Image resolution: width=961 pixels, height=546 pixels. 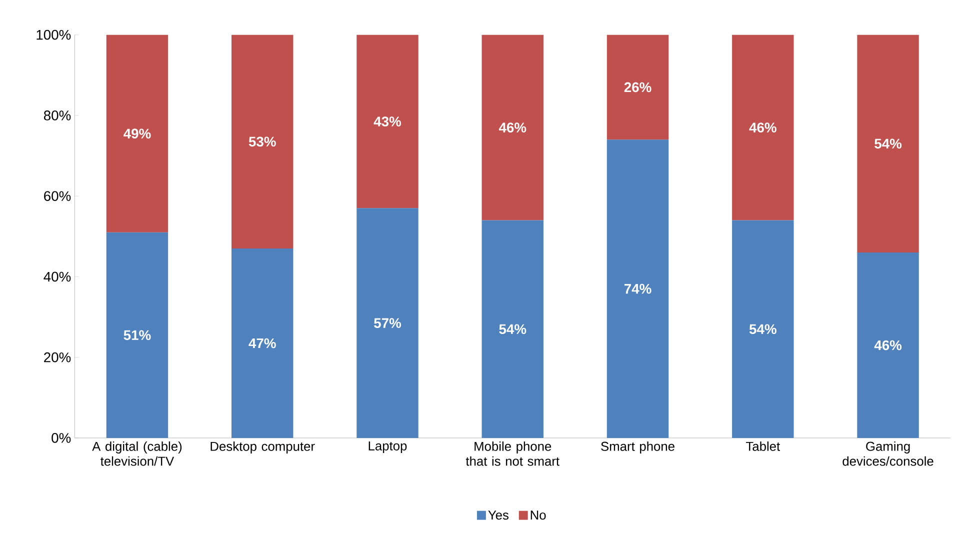 I want to click on data-label: 57%, so click(x=388, y=323).